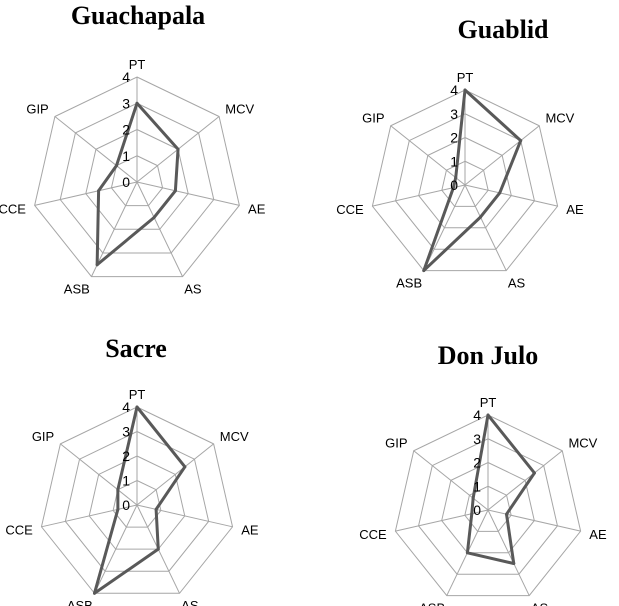  What do you see at coordinates (136, 348) in the screenshot?
I see `chart-title: Sacre` at bounding box center [136, 348].